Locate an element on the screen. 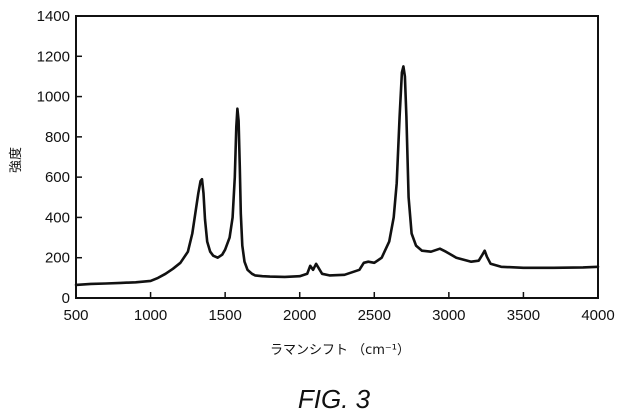  y-tick-label: 0 is located at coordinates (66, 298).